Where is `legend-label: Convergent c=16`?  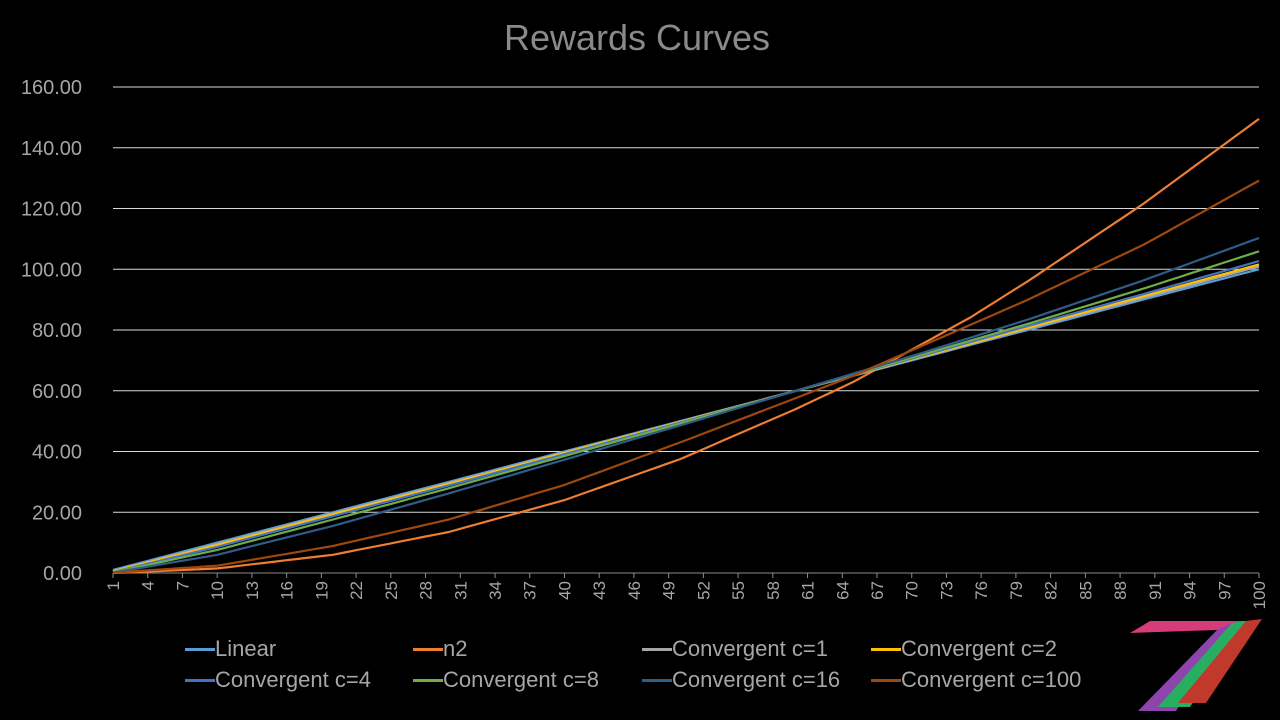 legend-label: Convergent c=16 is located at coordinates (756, 679).